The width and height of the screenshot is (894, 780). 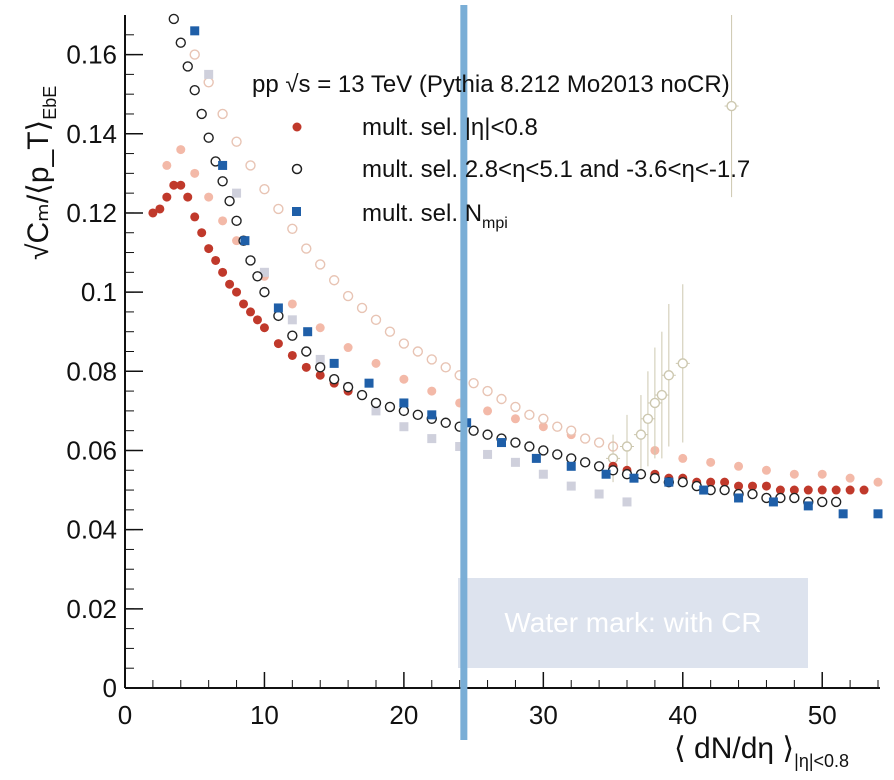 I want to click on y-tick-label: 0.06, so click(x=91, y=450).